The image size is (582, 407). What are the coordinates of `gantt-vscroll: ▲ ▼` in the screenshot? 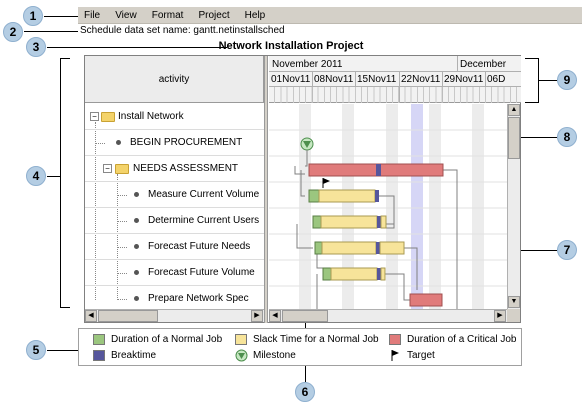 It's located at (513, 206).